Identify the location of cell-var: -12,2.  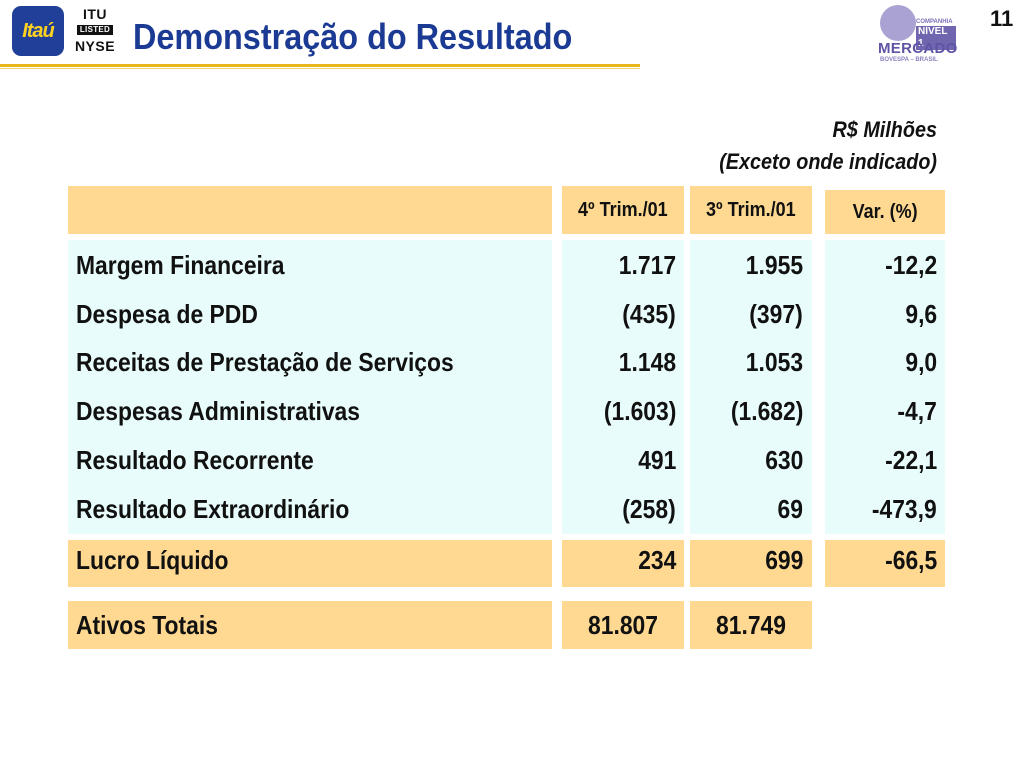
(910, 265).